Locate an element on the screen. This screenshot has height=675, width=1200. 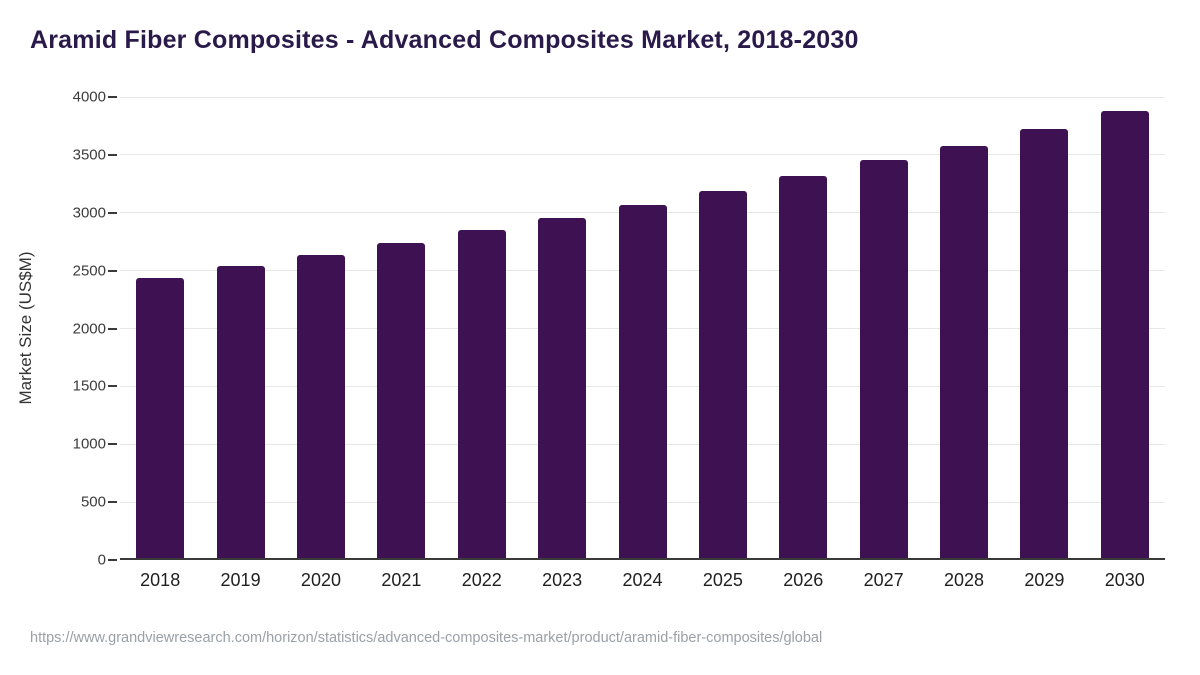
y-tick-label: 4000 is located at coordinates (89, 97).